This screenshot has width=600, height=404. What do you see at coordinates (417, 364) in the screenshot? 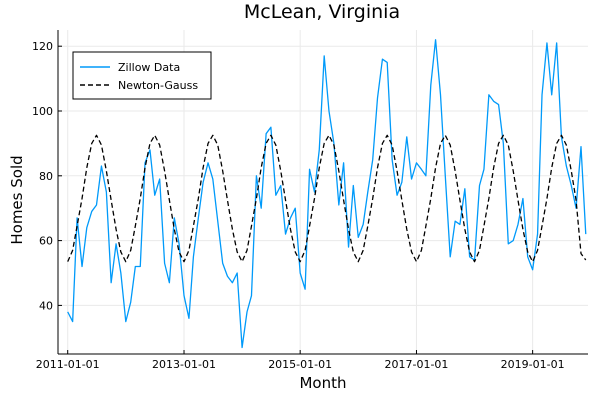
I see `x-tick-label: 2017-01-01` at bounding box center [417, 364].